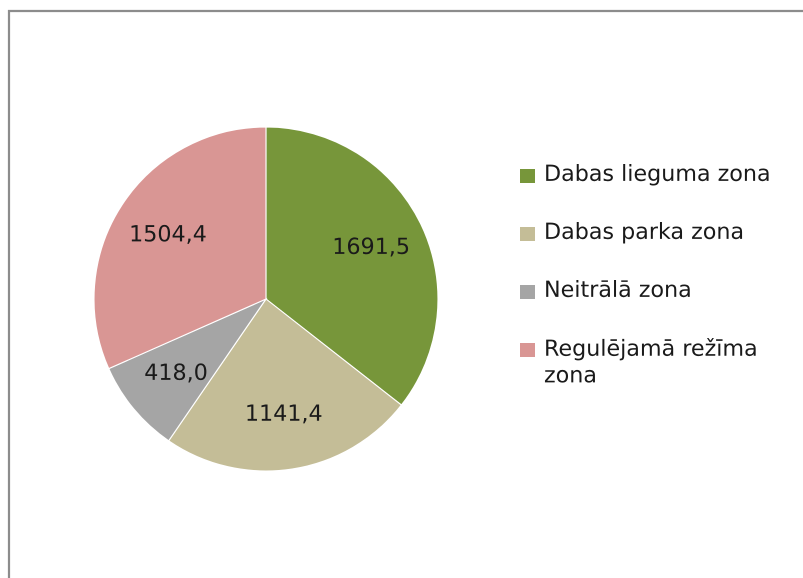  Describe the element at coordinates (650, 360) in the screenshot. I see `legend-label: Regulējamā režīma zona` at that location.